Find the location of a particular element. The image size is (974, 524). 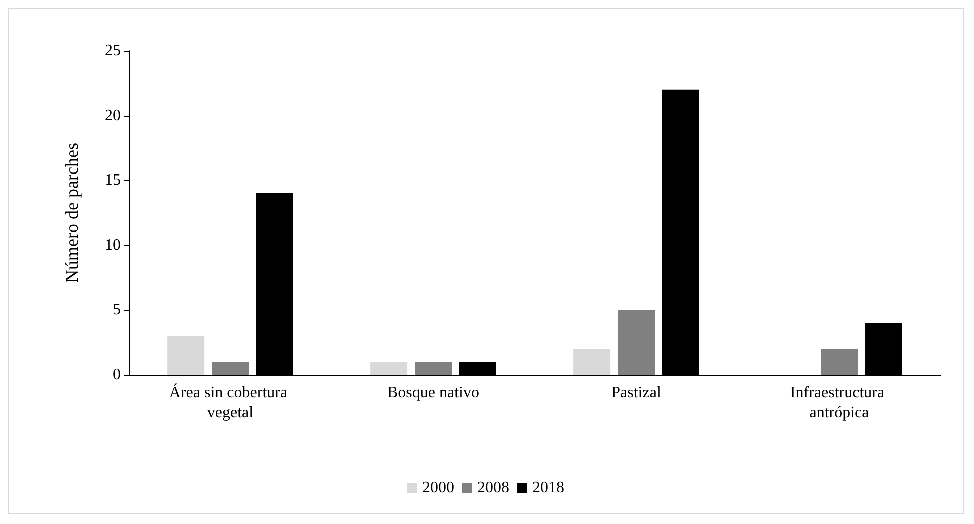

legend-label: 2018 is located at coordinates (548, 488).